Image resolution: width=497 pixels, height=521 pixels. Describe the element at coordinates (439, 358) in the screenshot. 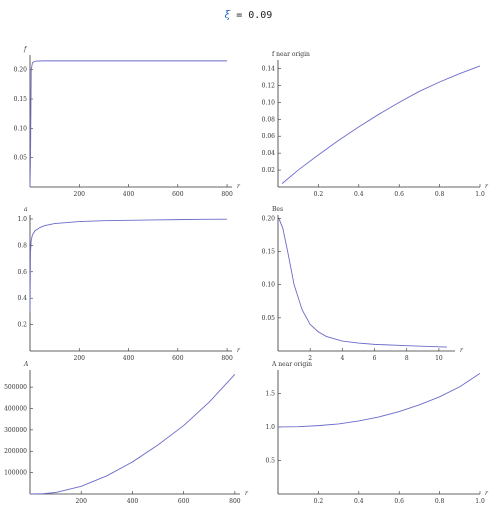

I see `bes-x-tick-label: 10` at that location.